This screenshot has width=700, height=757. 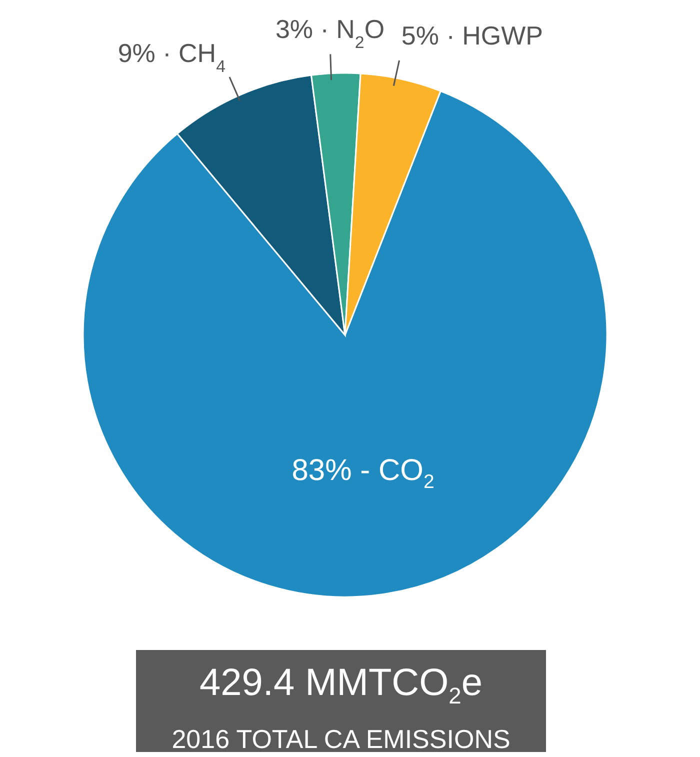 I want to click on slice-label: 3% · N$_{2}$O, so click(x=330, y=33).